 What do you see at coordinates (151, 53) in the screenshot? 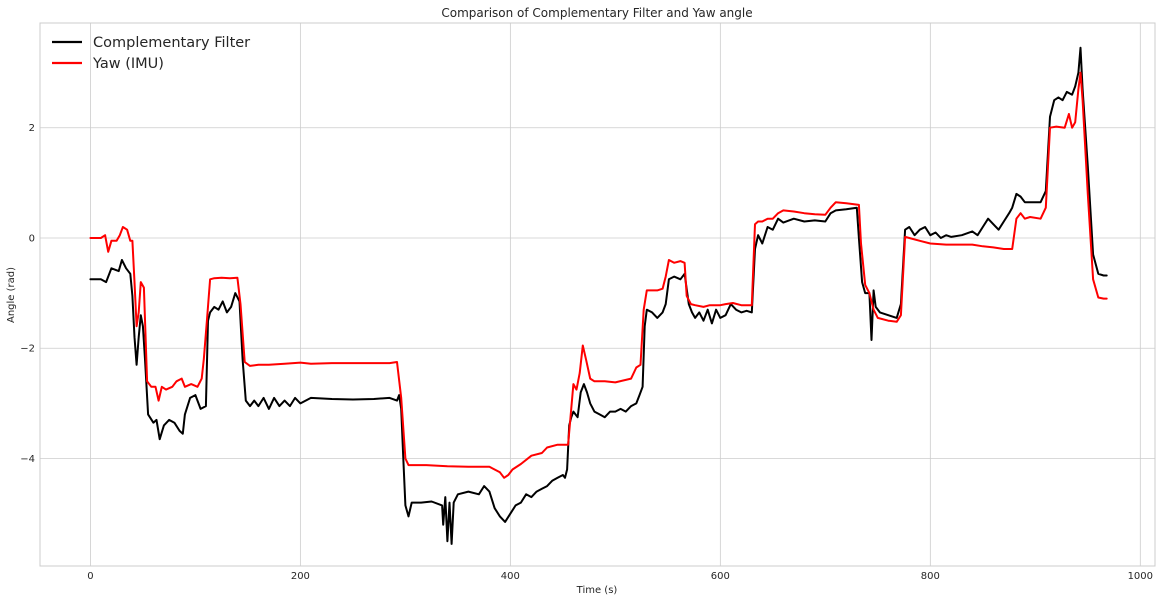
I see `legend: Complementary Filter Yaw (IMU)` at bounding box center [151, 53].